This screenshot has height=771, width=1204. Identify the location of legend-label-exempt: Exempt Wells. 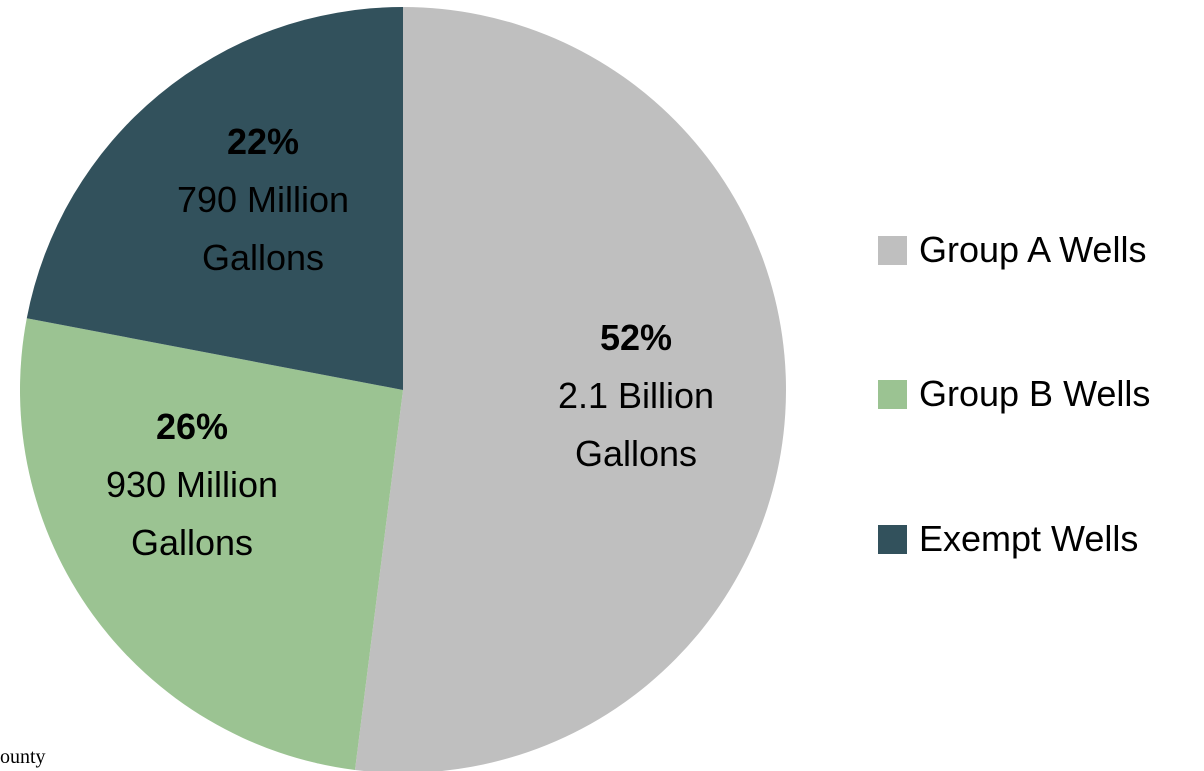
(1029, 538).